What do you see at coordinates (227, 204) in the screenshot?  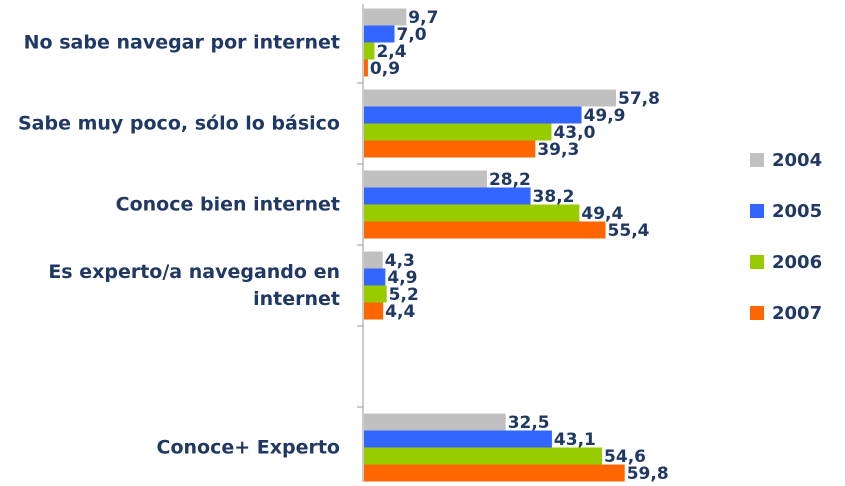 I see `category-label: Conoce bien internet` at bounding box center [227, 204].